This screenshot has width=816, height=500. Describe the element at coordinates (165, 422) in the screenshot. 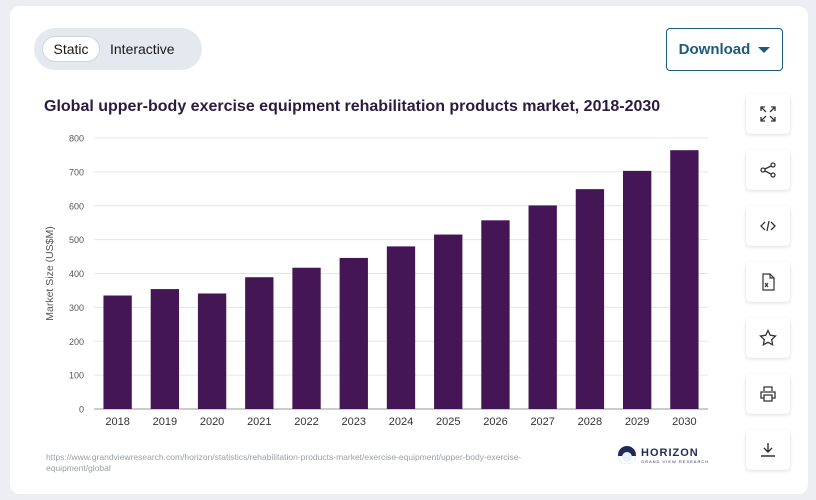

I see `x-tick-label: 2019` at that location.